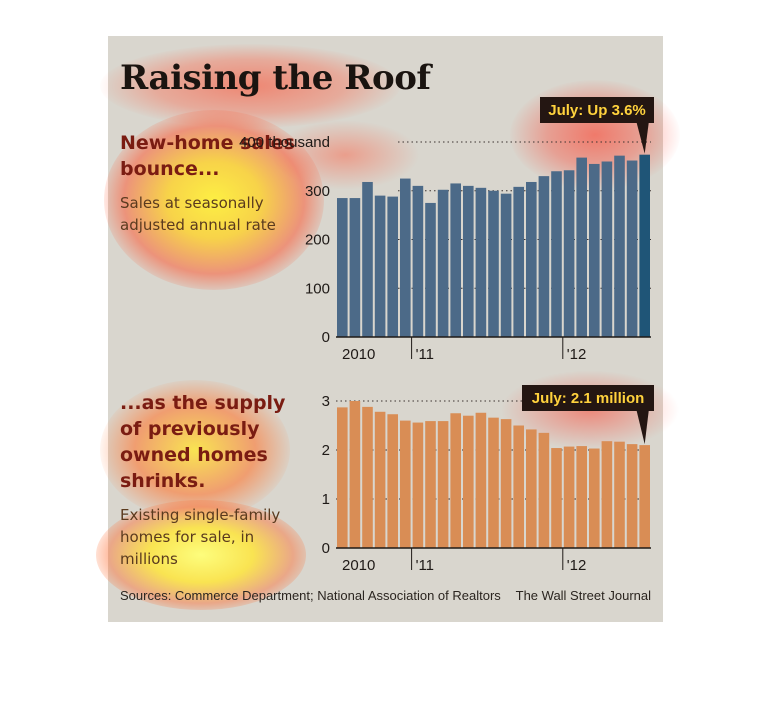 This screenshot has height=716, width=770. Describe the element at coordinates (317, 240) in the screenshot. I see `y-tick-label: 200` at that location.